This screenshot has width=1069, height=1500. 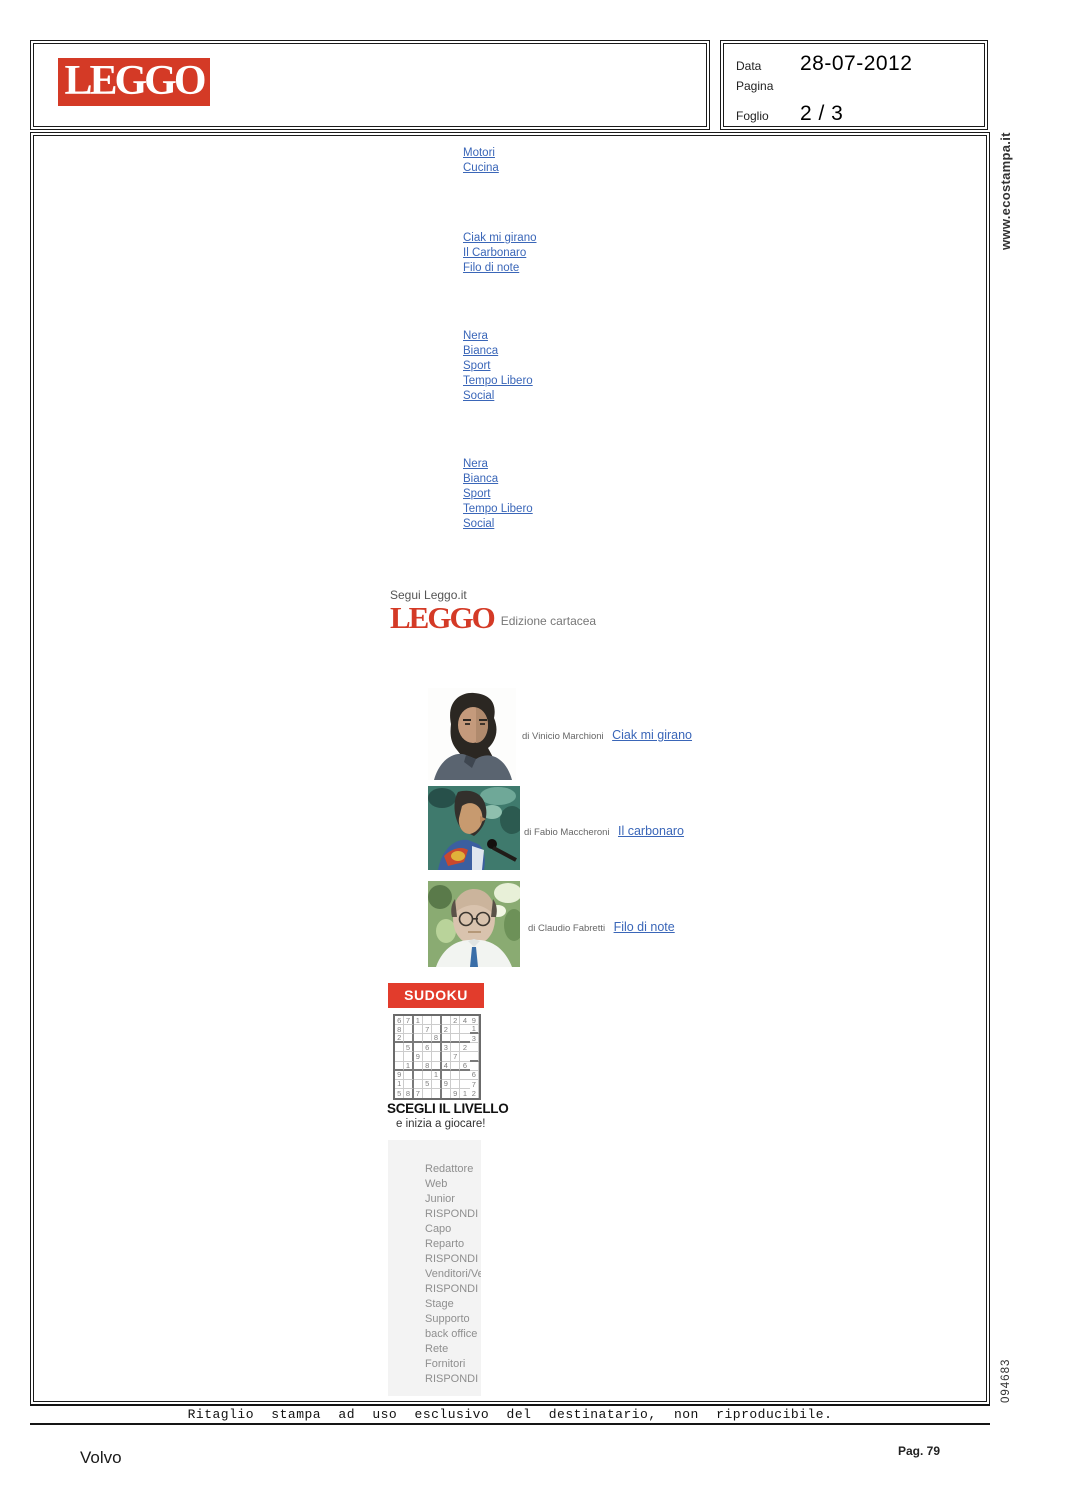 I want to click on author-byline: di Fabio Maccheroni, so click(x=567, y=832).